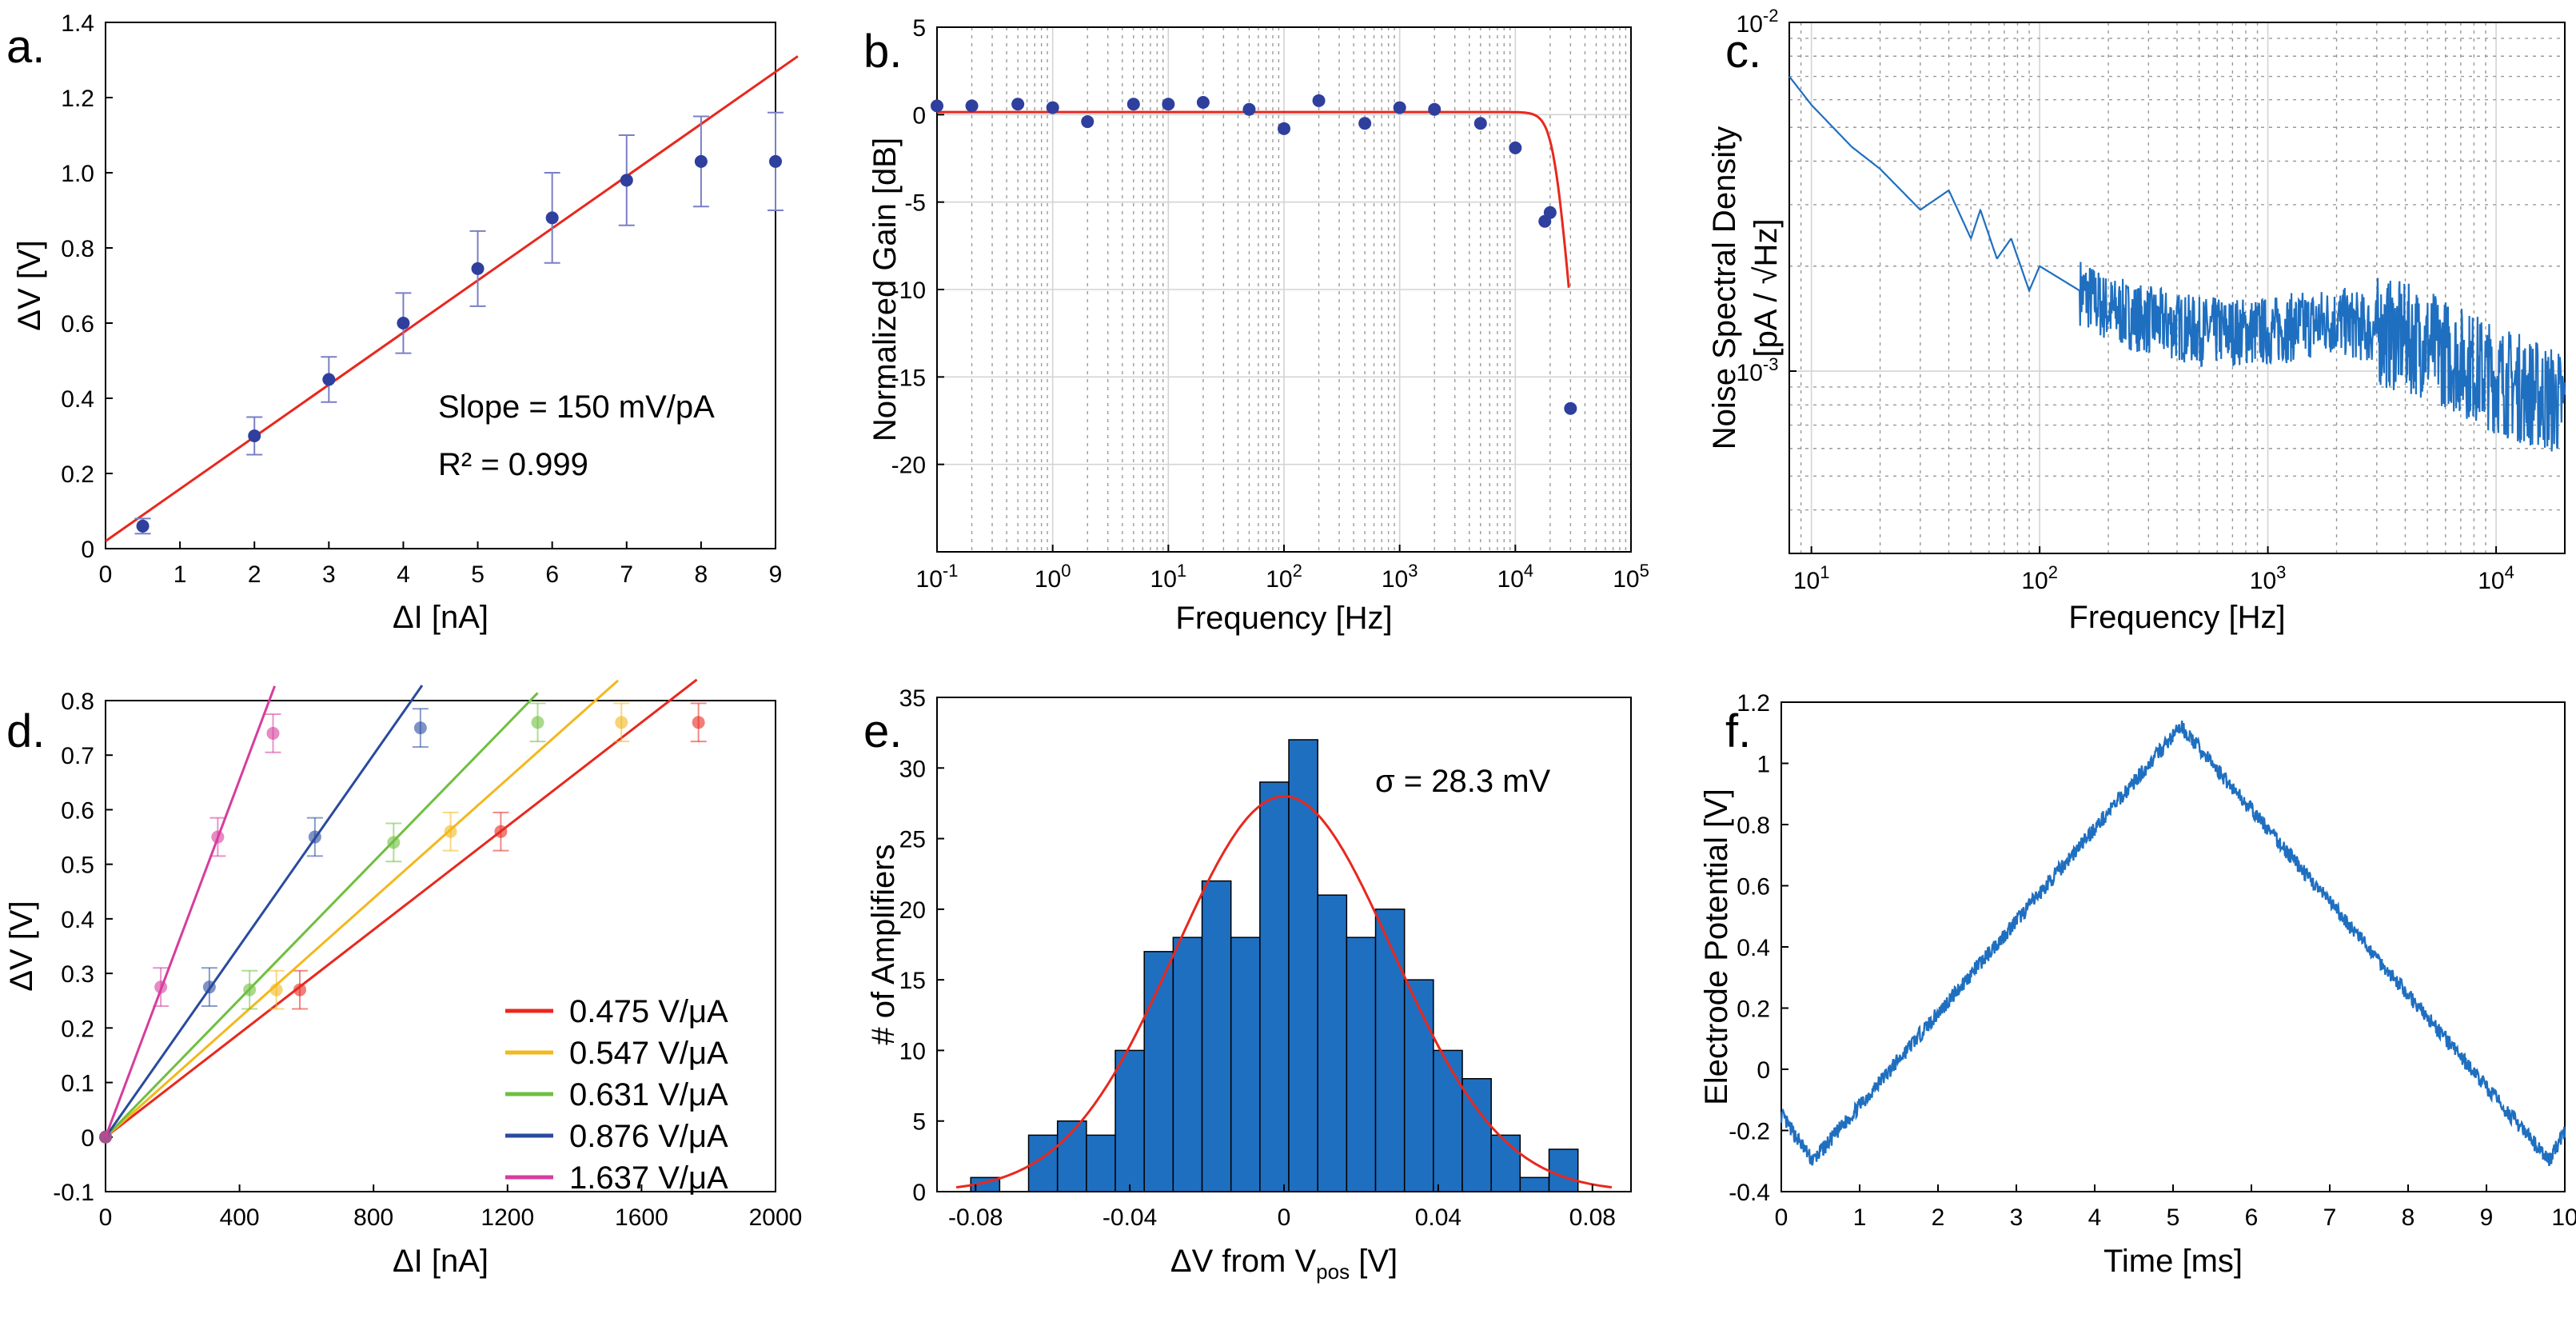  I want to click on x-tick-label: 400, so click(240, 1217).